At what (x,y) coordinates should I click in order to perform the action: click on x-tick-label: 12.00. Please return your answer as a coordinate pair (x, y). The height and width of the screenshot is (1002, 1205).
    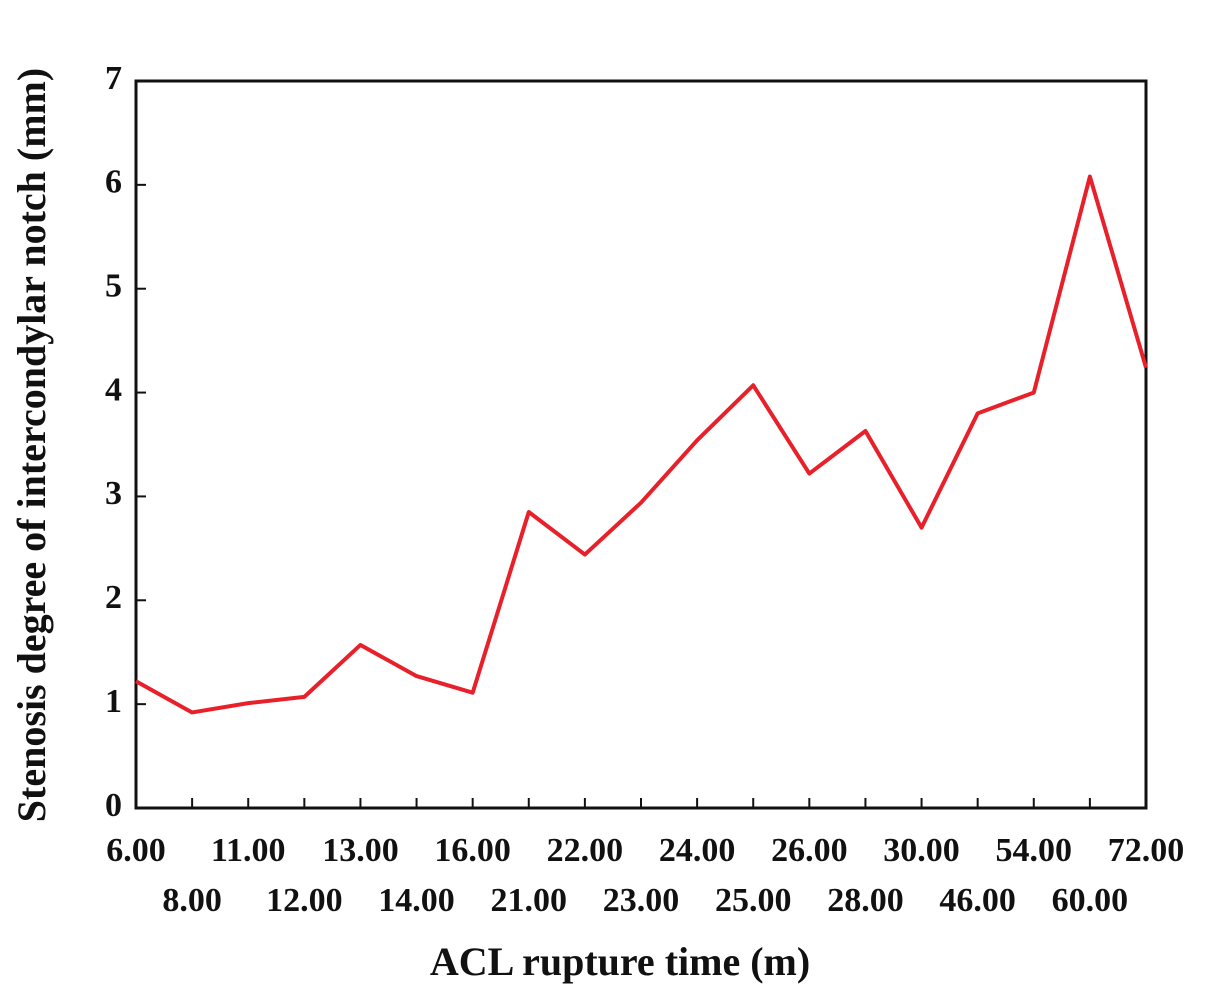
    Looking at the image, I should click on (304, 900).